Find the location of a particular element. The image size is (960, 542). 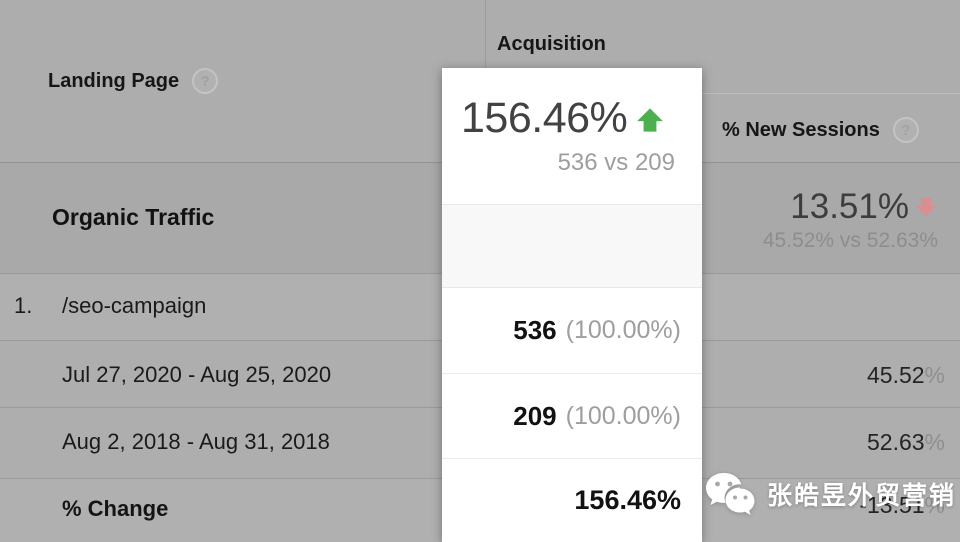

new-sessions-value-previous: 52.63% is located at coordinates (905, 442).